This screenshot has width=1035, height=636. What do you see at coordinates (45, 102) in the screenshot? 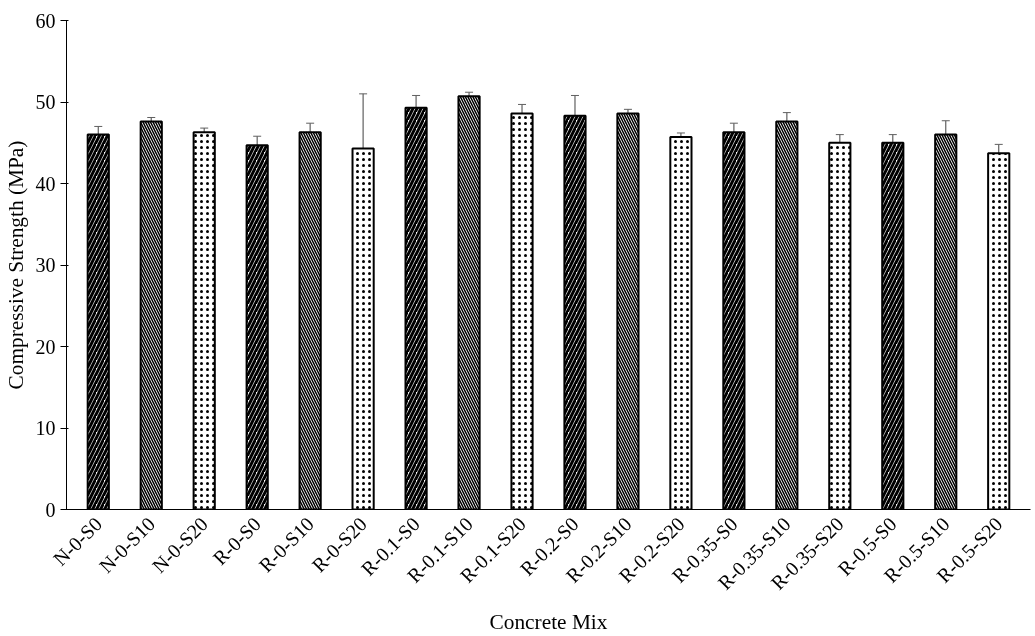
I see `y-tick-label: 50` at bounding box center [45, 102].